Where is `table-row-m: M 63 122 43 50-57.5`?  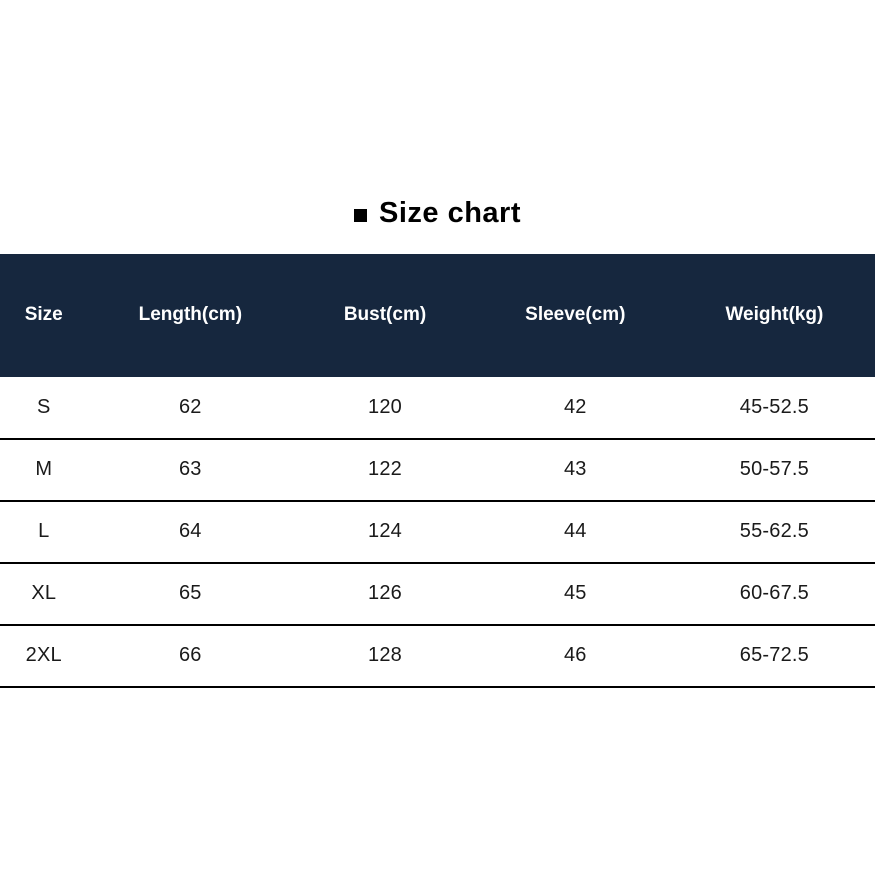 table-row-m: M 63 122 43 50-57.5 is located at coordinates (437, 470).